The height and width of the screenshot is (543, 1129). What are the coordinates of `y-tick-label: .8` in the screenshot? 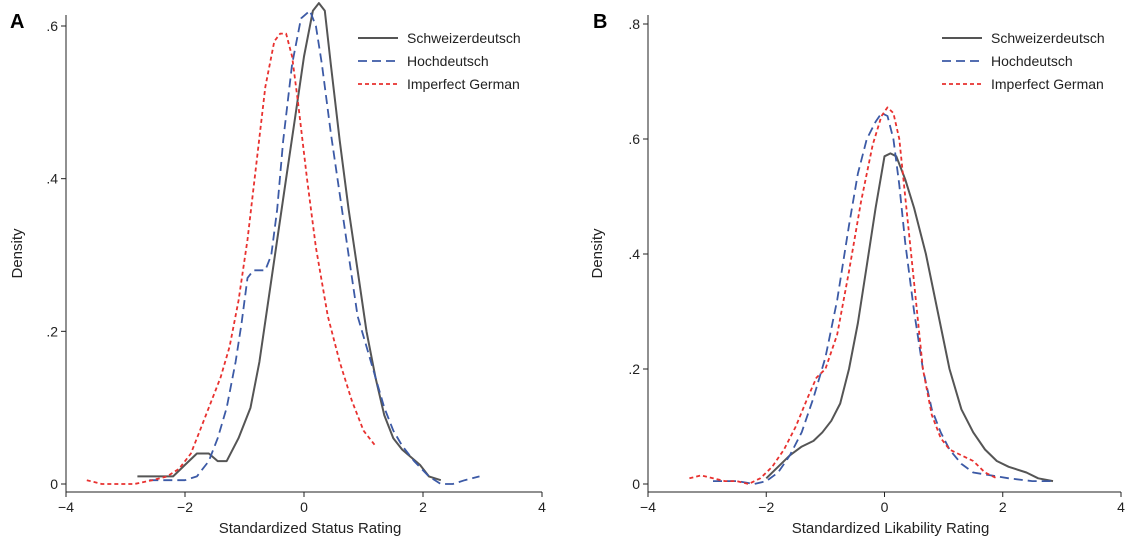 It's located at (634, 24).